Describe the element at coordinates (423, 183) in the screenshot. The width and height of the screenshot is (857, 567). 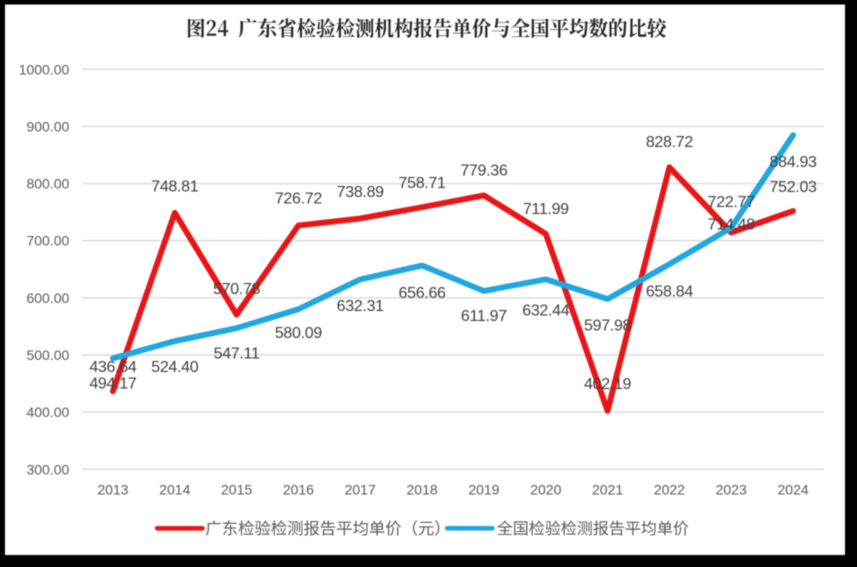
I see `svg-text: 758.71` at that location.